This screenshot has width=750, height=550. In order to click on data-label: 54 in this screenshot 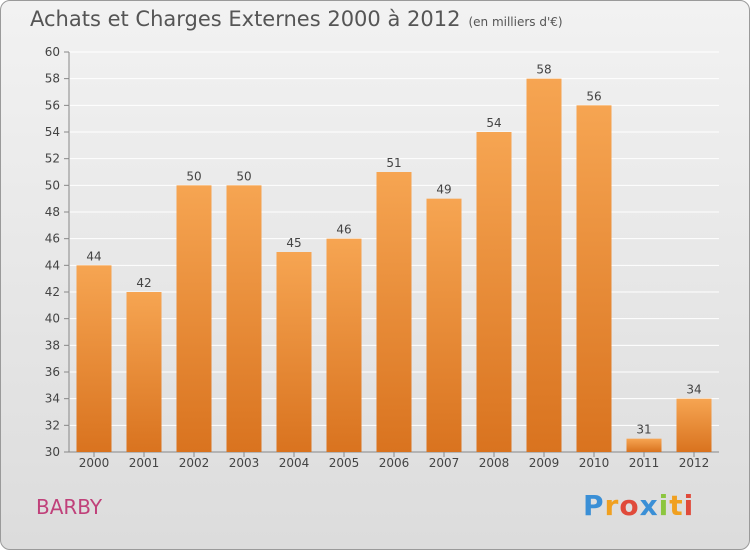, I will do `click(493, 123)`.